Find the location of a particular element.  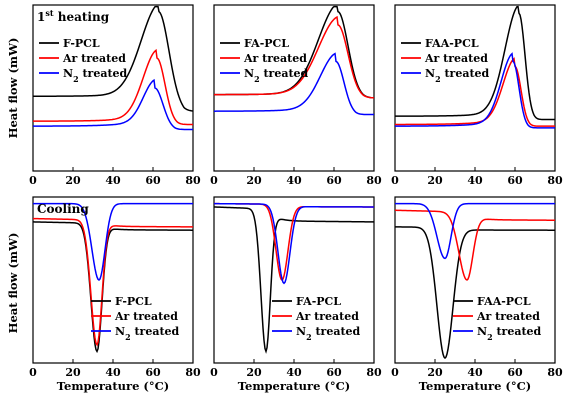

xlabel-left: Temperature (°C) is located at coordinates (113, 386).